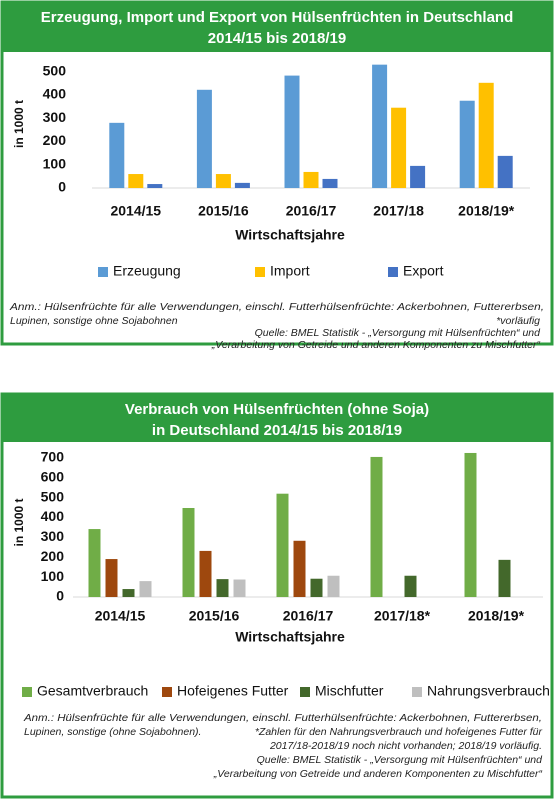 The width and height of the screenshot is (554, 800). Describe the element at coordinates (277, 409) in the screenshot. I see `chart-title: Verbrauch von Hülsenfrüchten (ohne Soja)` at that location.